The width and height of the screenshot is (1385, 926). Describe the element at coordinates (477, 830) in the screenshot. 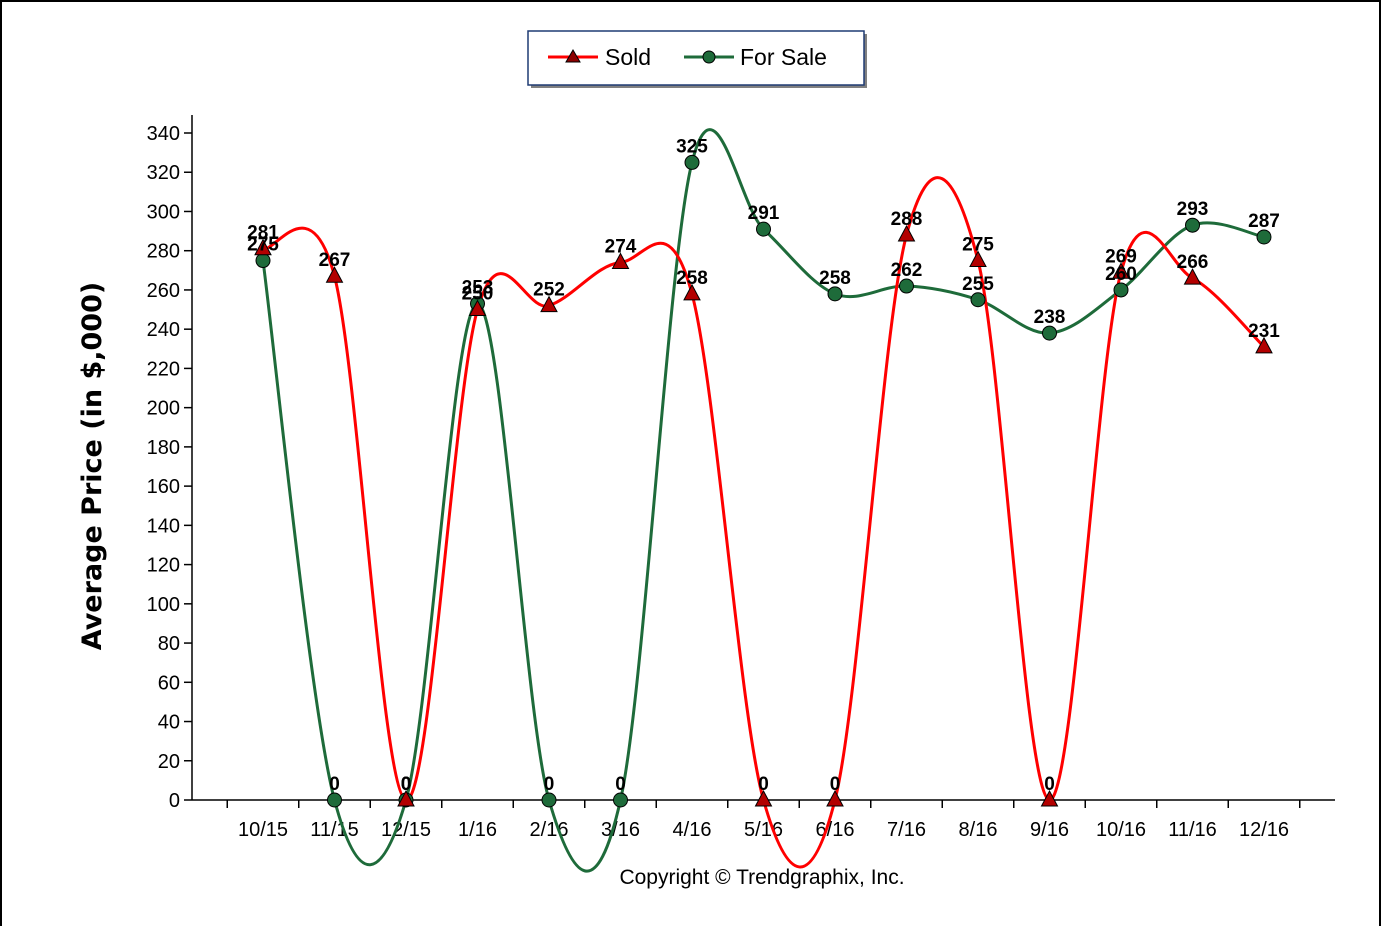

I see `x-tick-label: 1/16` at that location.